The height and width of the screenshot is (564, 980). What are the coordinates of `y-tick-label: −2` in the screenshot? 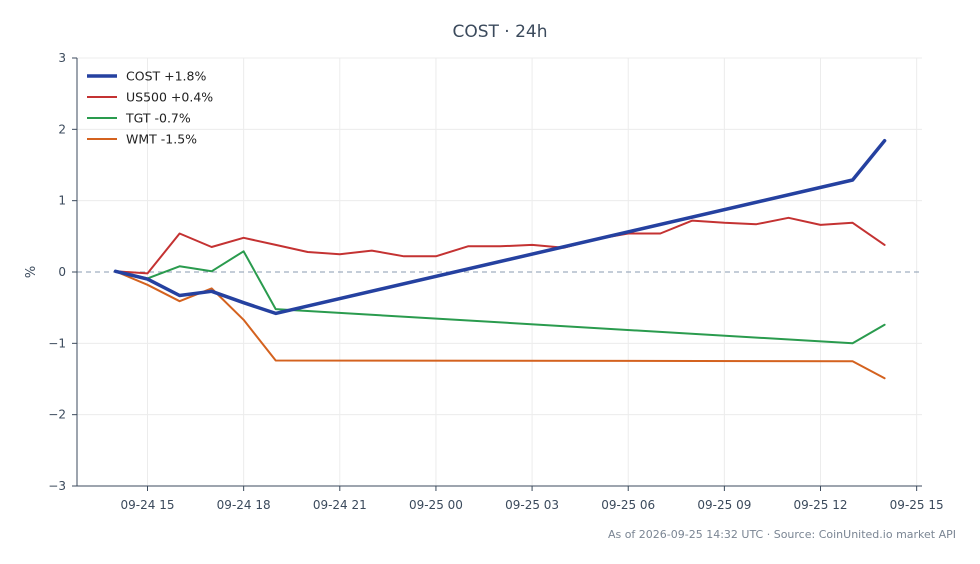 It's located at (57, 415).